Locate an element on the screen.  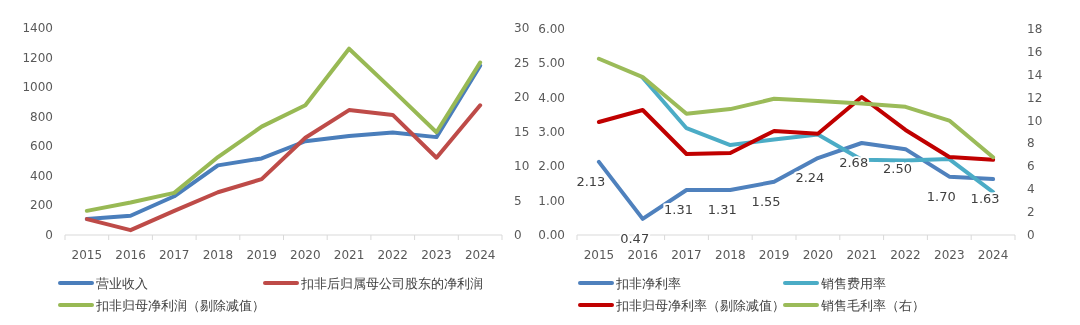
data-label: 2.24 is located at coordinates (810, 178).